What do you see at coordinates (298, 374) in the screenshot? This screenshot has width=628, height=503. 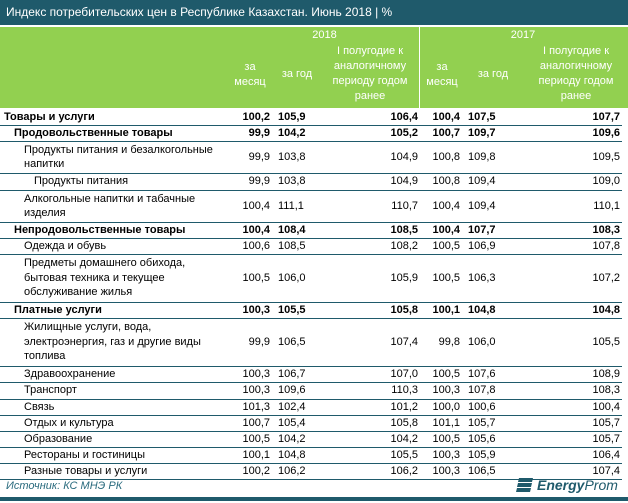 I see `cell-value: 106,7` at bounding box center [298, 374].